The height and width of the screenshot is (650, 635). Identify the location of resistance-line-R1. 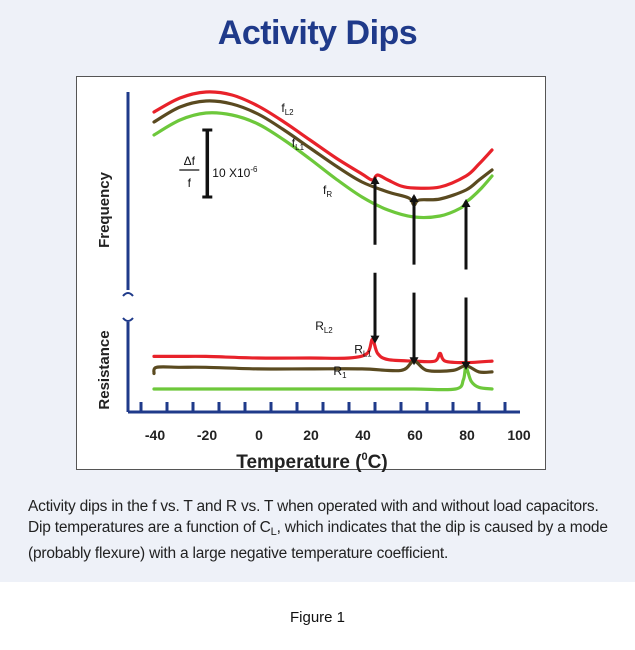
(323, 378).